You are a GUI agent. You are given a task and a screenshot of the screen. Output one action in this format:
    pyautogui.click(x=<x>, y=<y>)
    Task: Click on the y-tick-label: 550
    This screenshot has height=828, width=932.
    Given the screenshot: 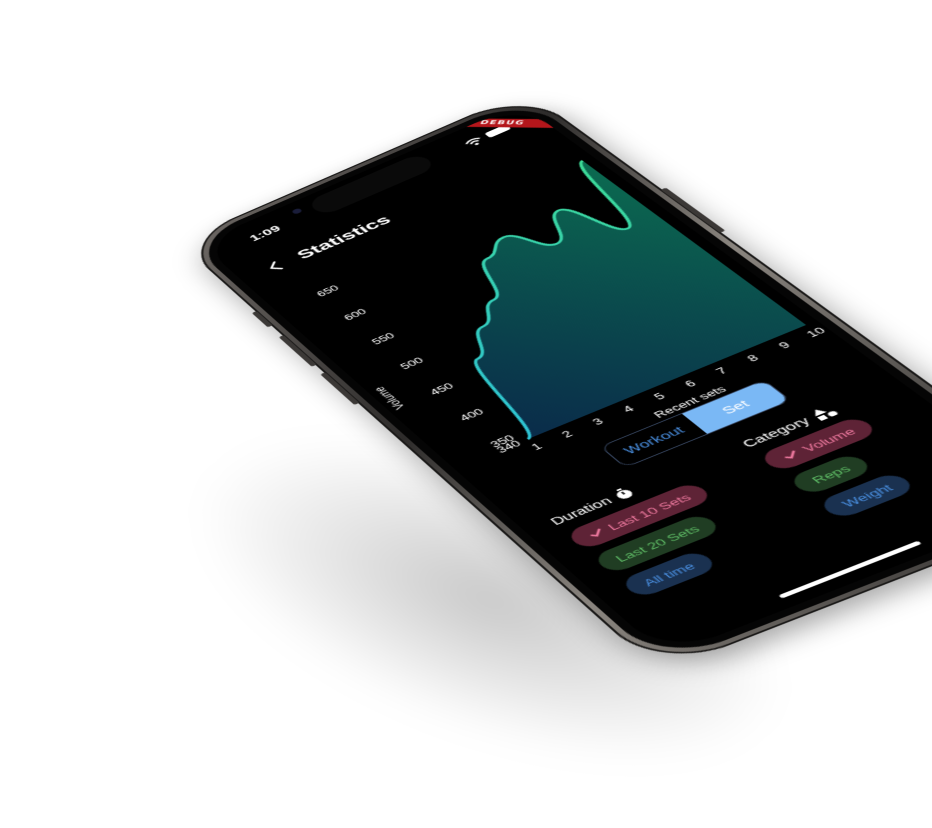 What is the action you would take?
    pyautogui.click(x=384, y=339)
    